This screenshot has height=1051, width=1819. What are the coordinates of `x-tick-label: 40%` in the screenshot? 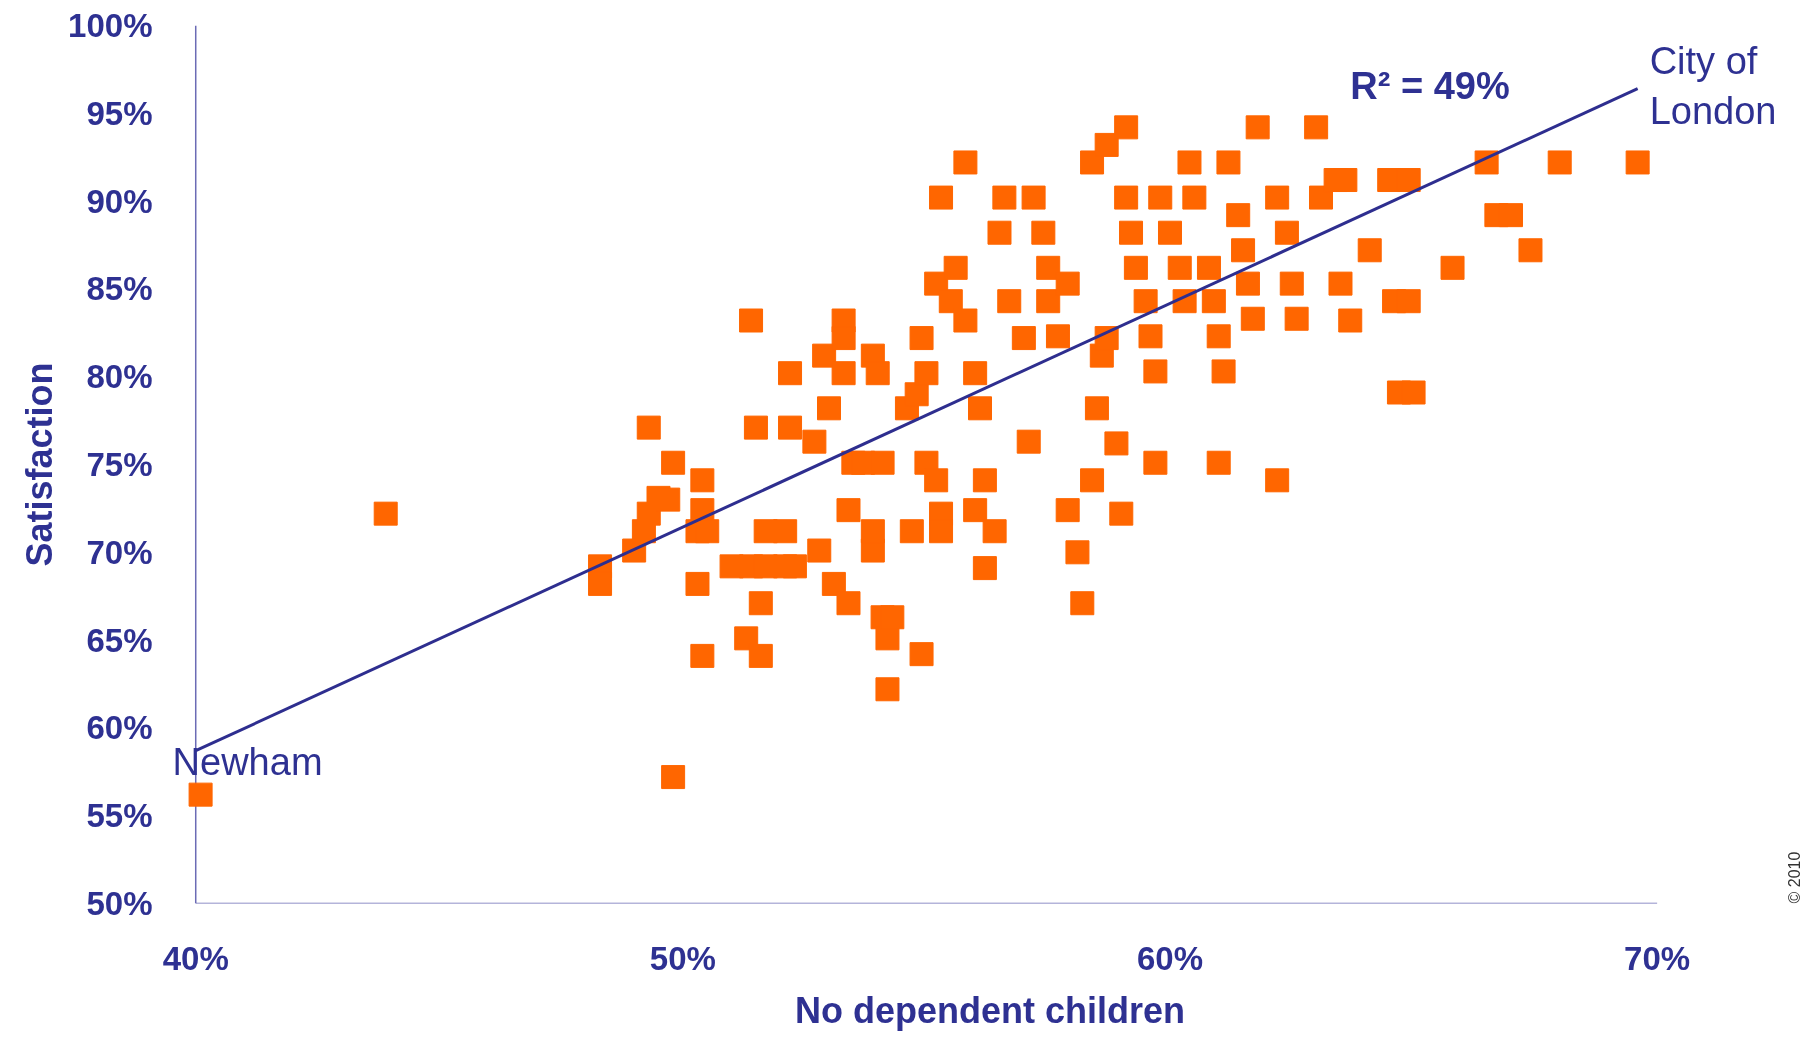 It's located at (195, 958).